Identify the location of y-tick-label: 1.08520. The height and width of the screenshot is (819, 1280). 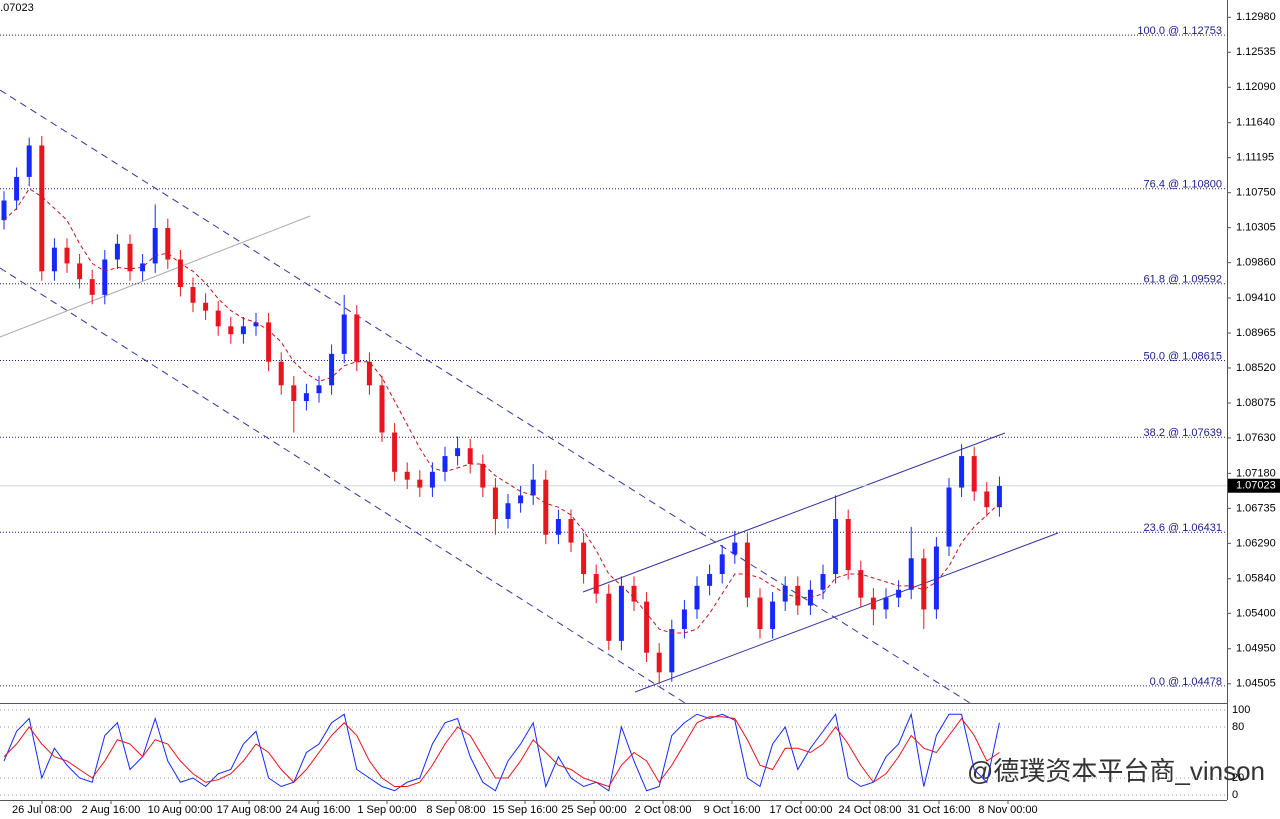
(1256, 368).